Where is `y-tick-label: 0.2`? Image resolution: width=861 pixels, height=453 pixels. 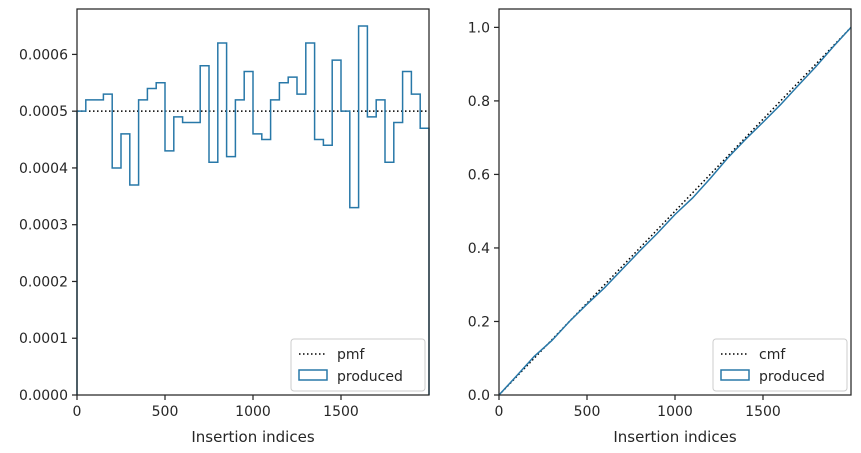 y-tick-label: 0.2 is located at coordinates (479, 322).